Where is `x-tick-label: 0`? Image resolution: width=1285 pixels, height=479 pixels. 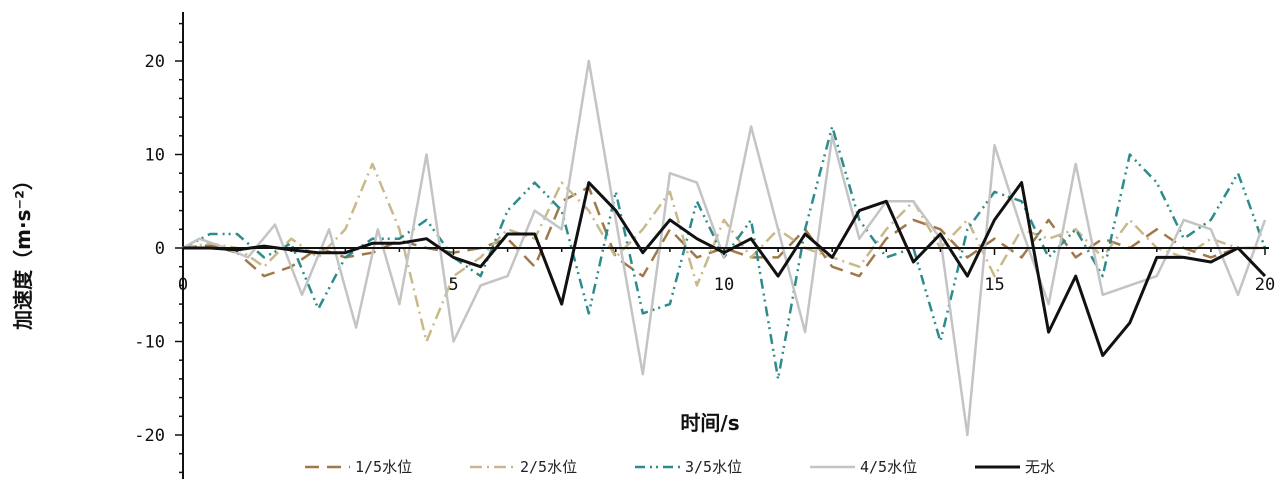 x-tick-label: 0 is located at coordinates (183, 285).